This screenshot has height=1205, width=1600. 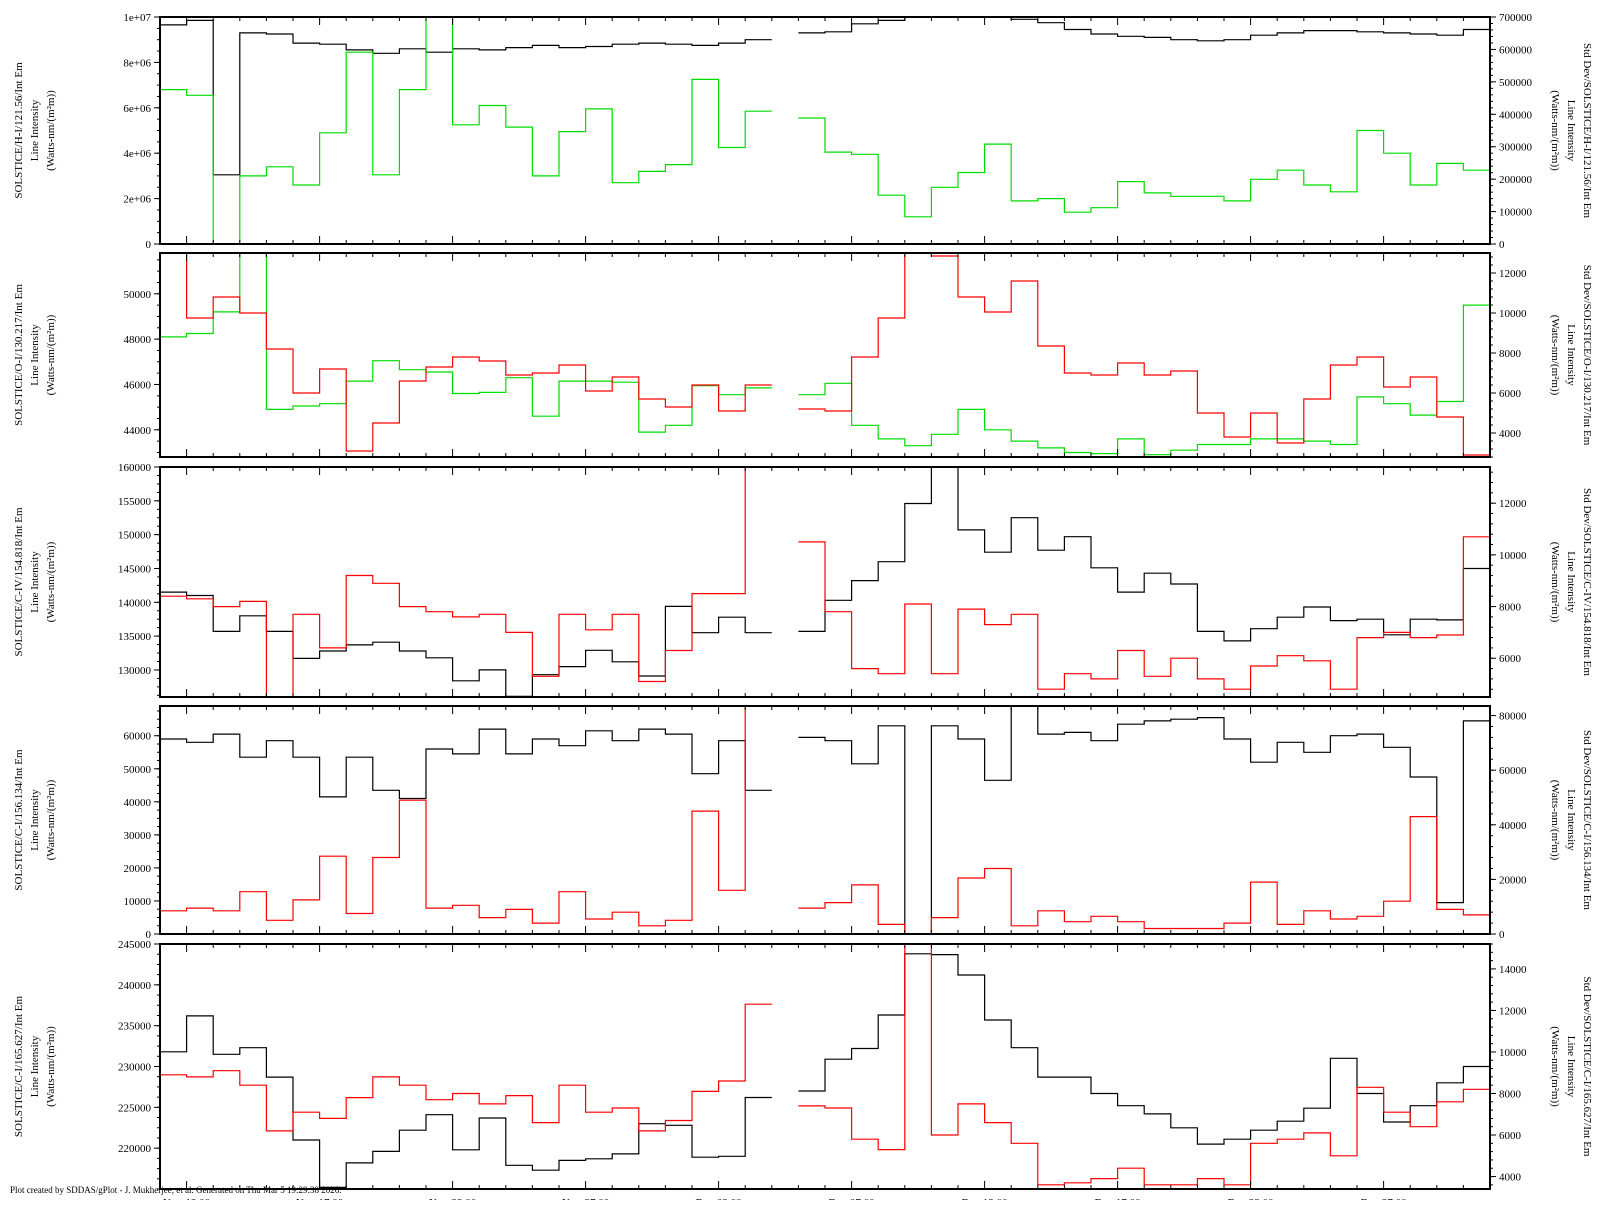 I want to click on y-tick-label: 8e+06, so click(x=137, y=63).